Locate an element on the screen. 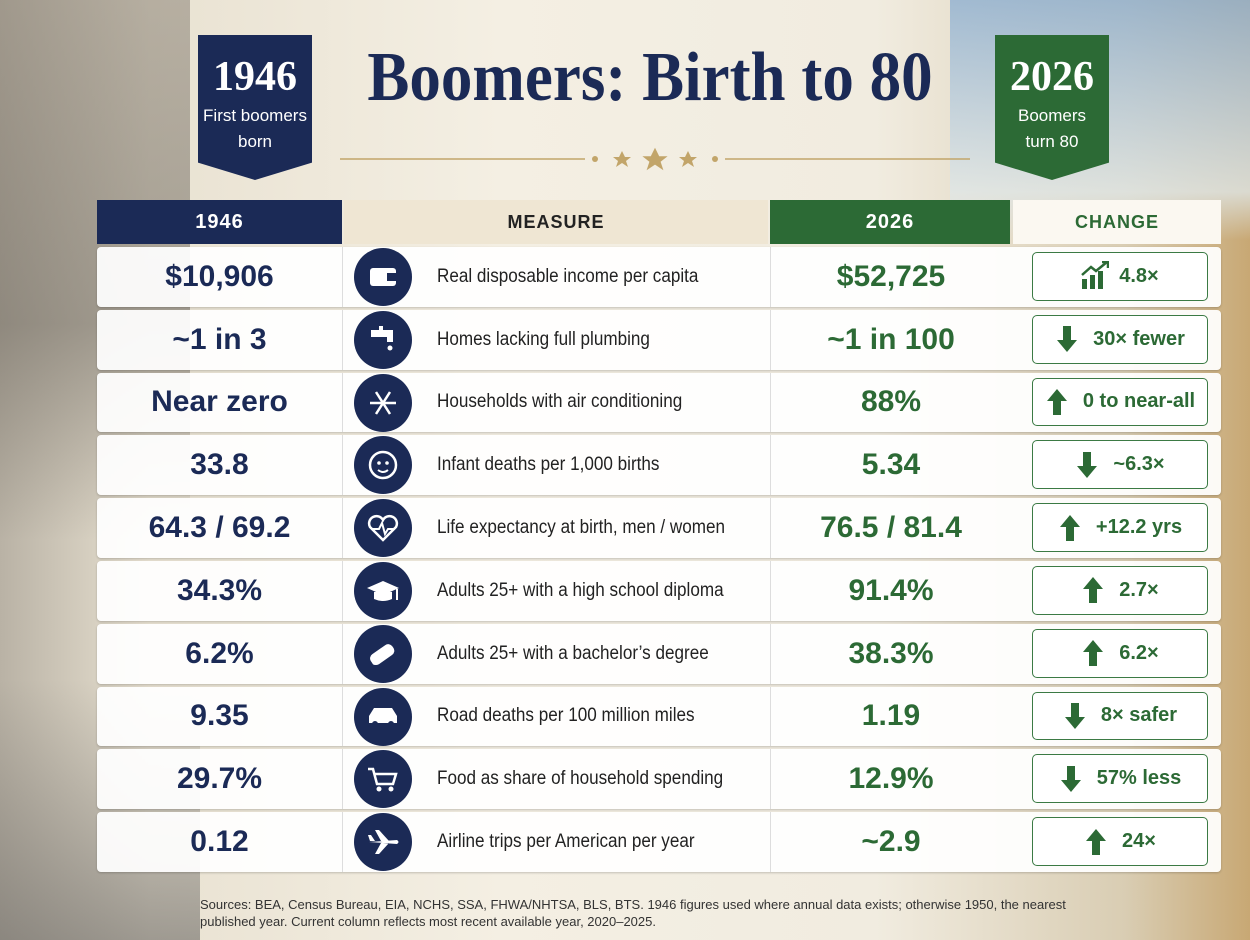 This screenshot has width=1250, height=940. change-label: ~6.3× is located at coordinates (1139, 464).